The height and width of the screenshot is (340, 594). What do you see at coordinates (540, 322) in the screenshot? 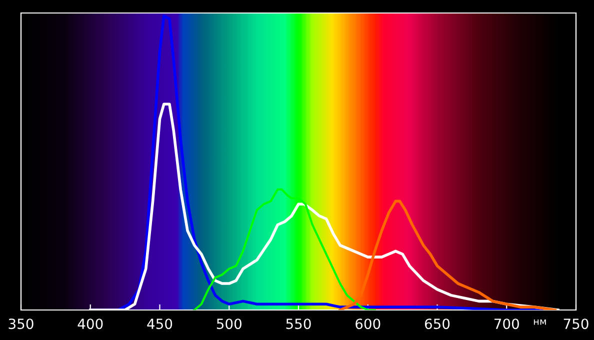
I see `x-axis-title: нм` at bounding box center [540, 322].